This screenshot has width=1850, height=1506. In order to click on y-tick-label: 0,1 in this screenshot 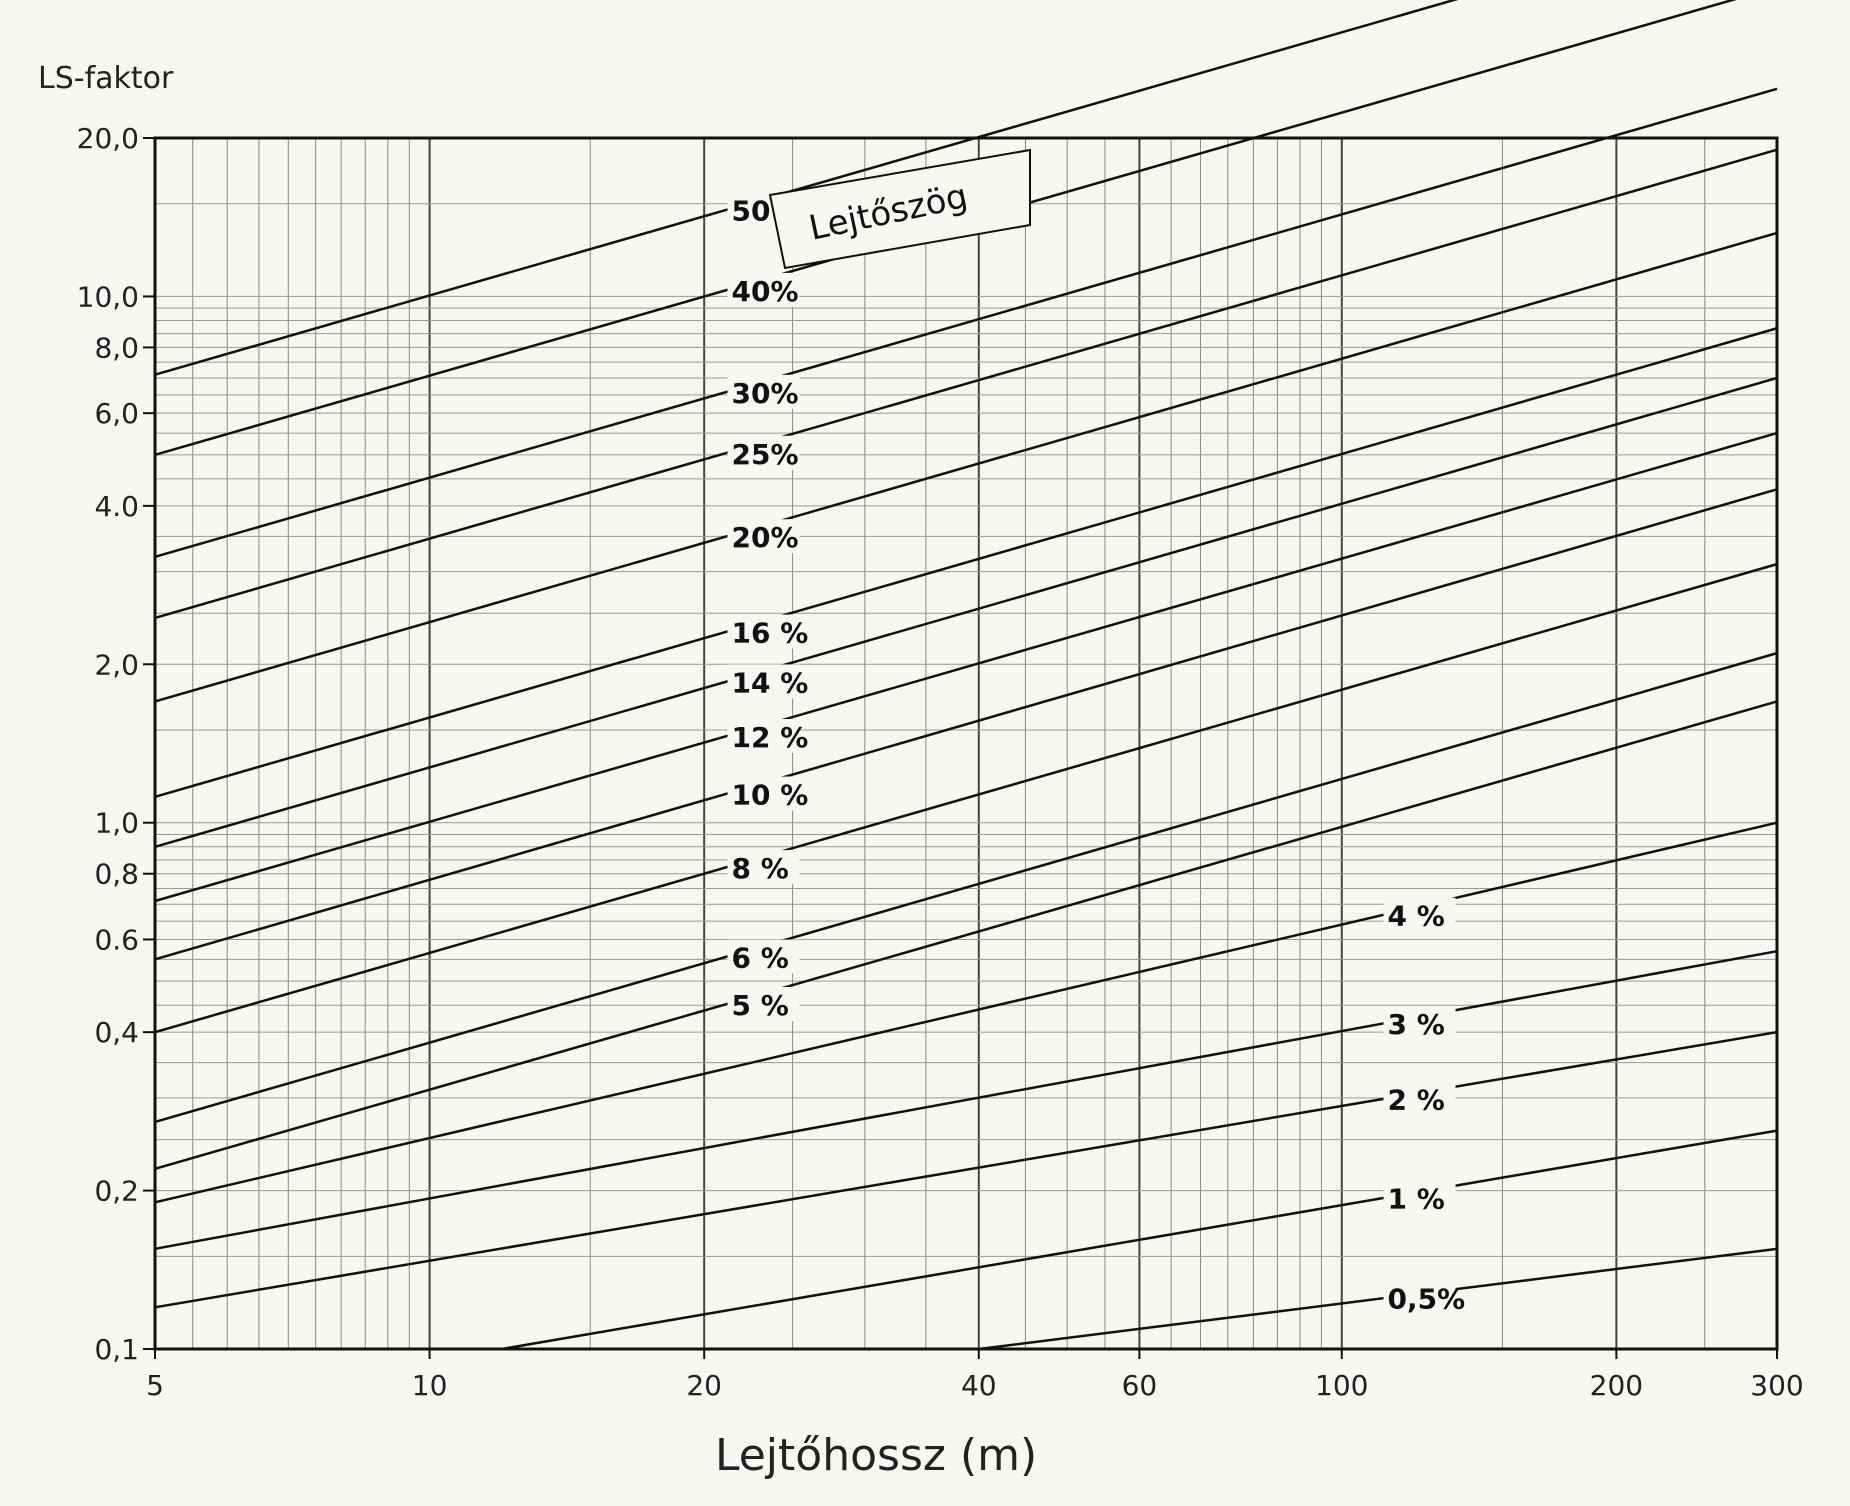, I will do `click(116, 1349)`.